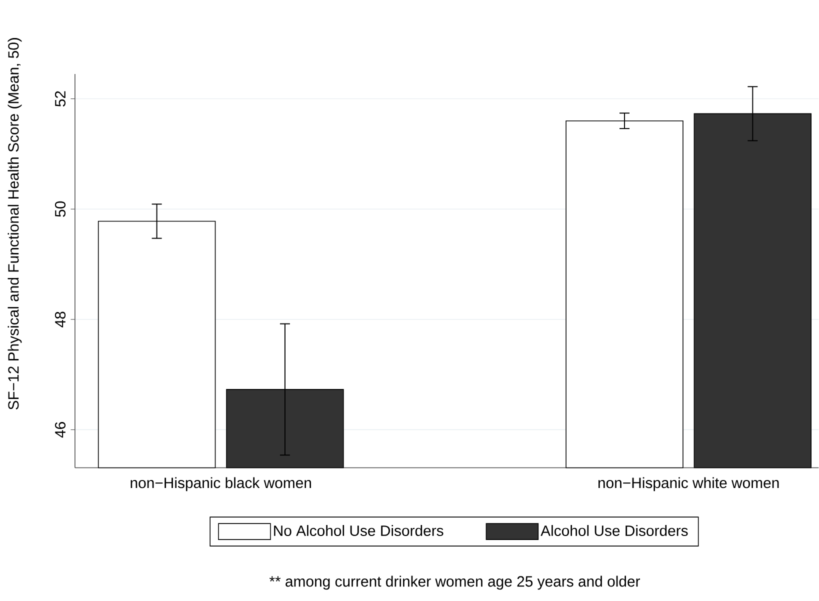 The image size is (819, 601). I want to click on x-tick-label: non−Hispanic white women, so click(688, 484).